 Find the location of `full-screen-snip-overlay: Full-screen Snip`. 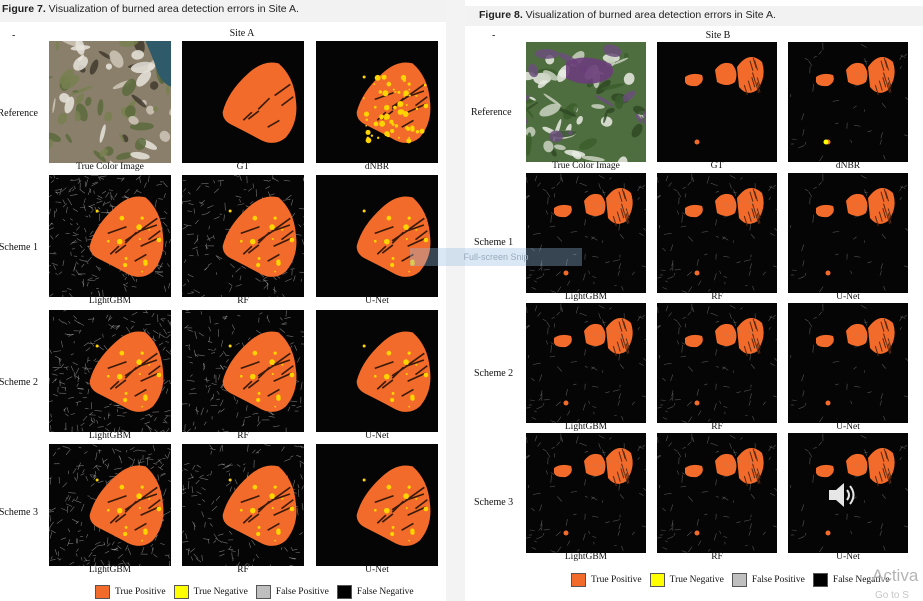

full-screen-snip-overlay: Full-screen Snip is located at coordinates (496, 257).